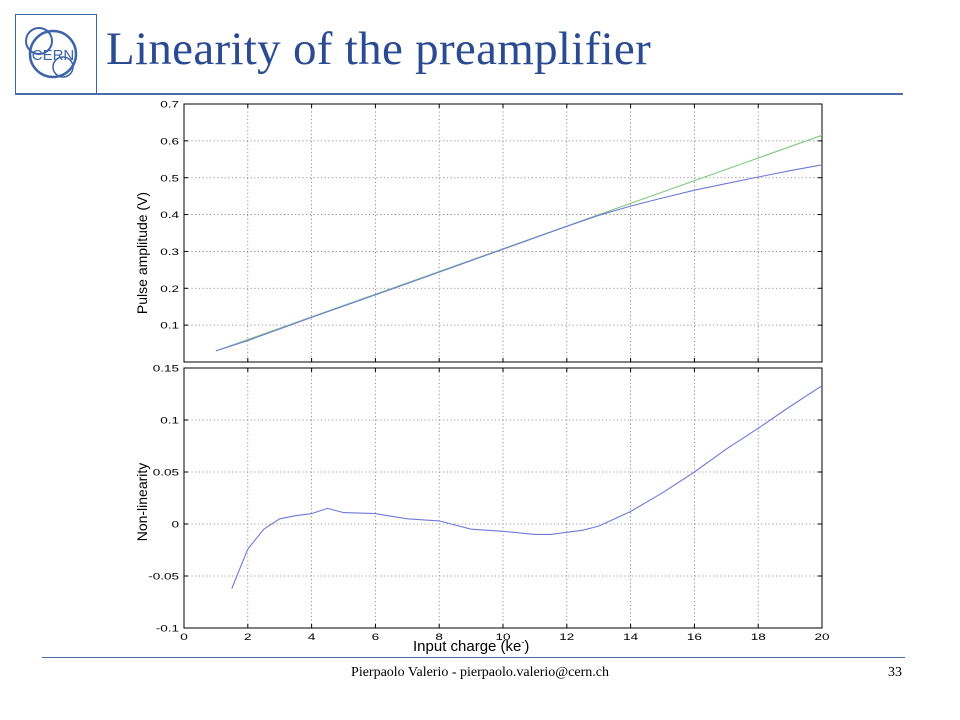  What do you see at coordinates (473, 657) in the screenshot?
I see `footer-divider` at bounding box center [473, 657].